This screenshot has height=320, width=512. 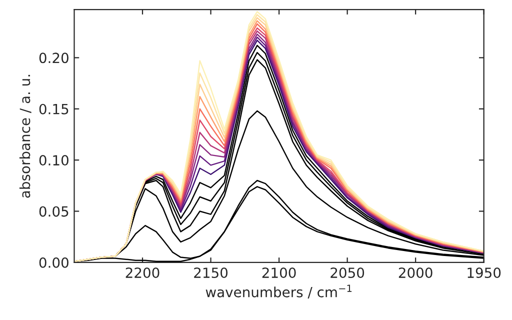 What do you see at coordinates (25, 136) in the screenshot?
I see `y-axis-title: absorbance / a. u.` at bounding box center [25, 136].